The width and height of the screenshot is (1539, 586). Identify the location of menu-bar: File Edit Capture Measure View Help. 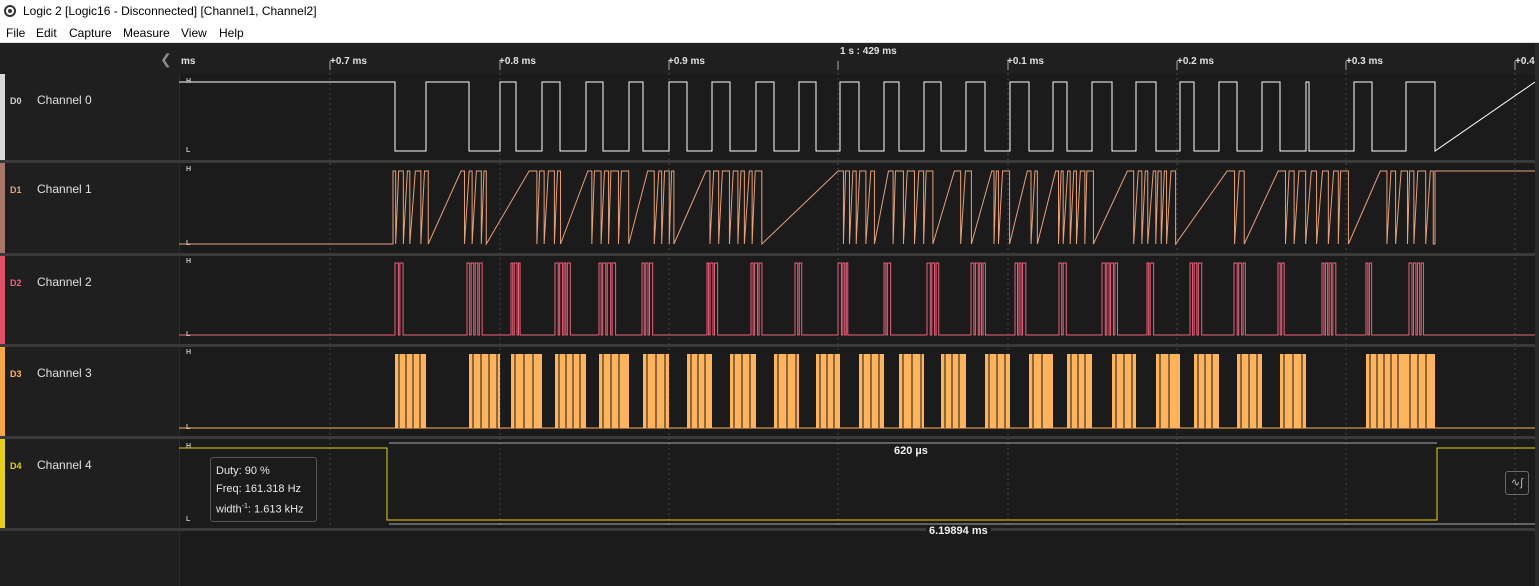
(769, 33).